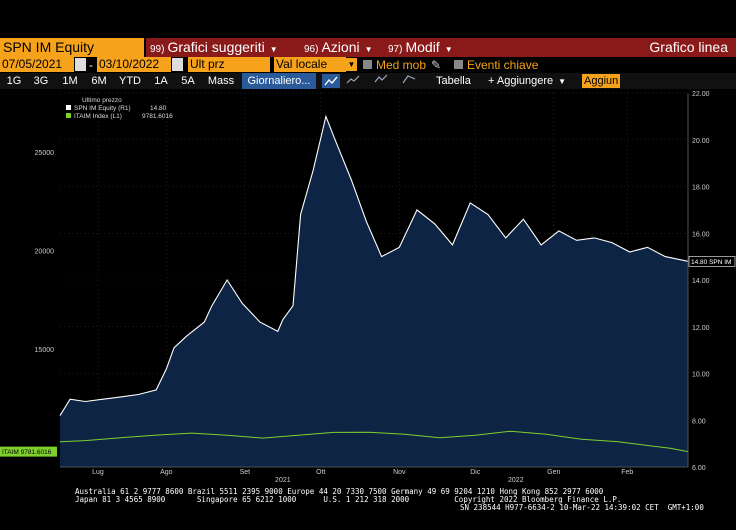 This screenshot has width=736, height=530. I want to click on range-1m: 1M, so click(70, 81).